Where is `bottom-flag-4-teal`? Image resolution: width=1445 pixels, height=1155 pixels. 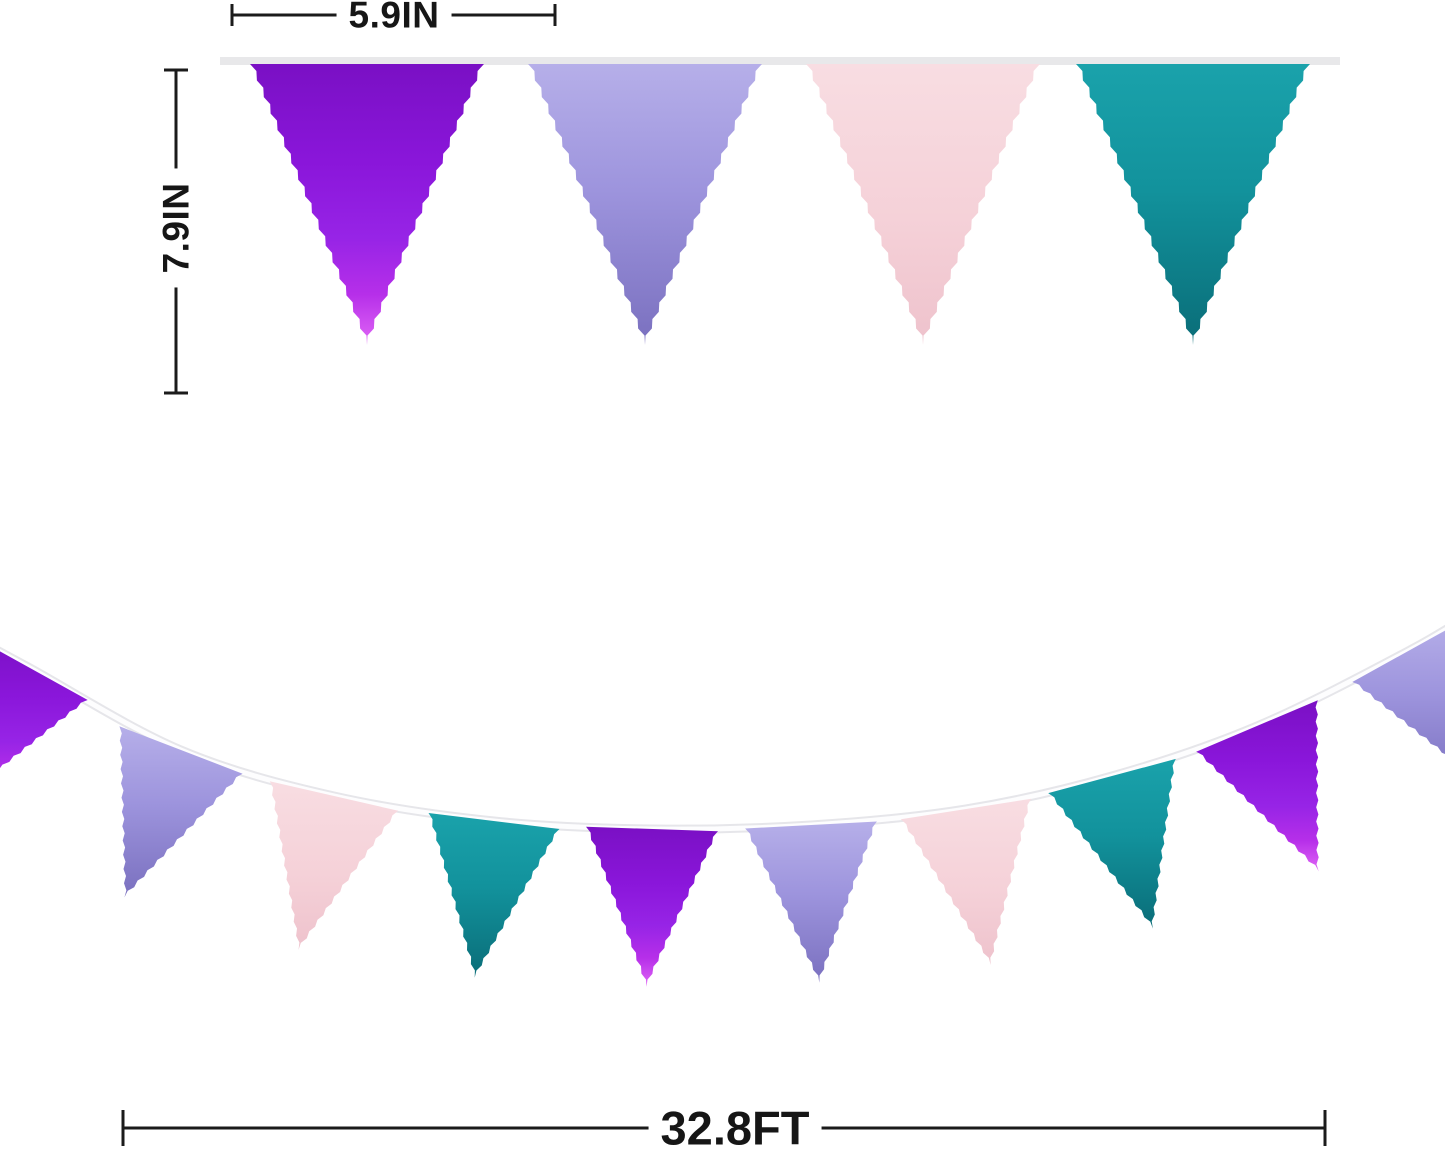 bottom-flag-4-teal is located at coordinates (494, 895).